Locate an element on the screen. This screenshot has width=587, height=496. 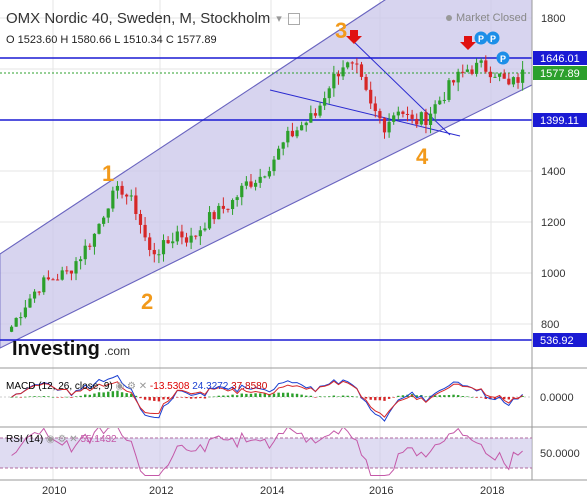
market-status-text: Market Closed is located at coordinates (491, 18).